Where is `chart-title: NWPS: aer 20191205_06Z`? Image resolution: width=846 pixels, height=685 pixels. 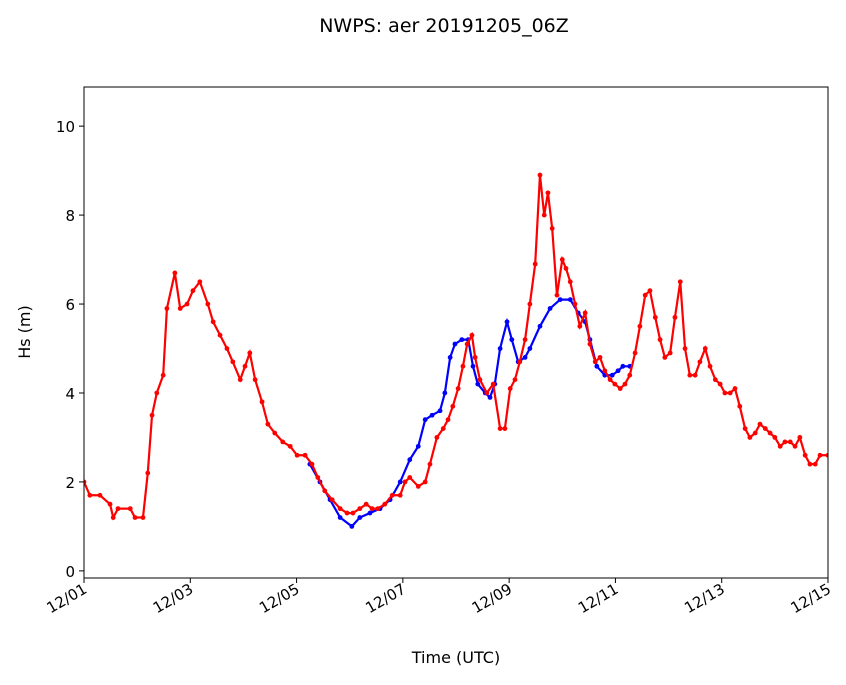
chart-title: NWPS: aer 20191205_06Z is located at coordinates (444, 26).